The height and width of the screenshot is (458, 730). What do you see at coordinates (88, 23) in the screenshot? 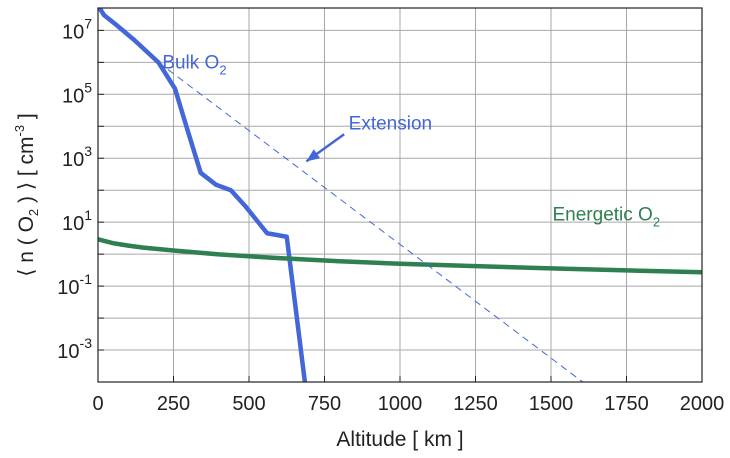
I see `y-tick-label-exp-0: 7` at bounding box center [88, 23].